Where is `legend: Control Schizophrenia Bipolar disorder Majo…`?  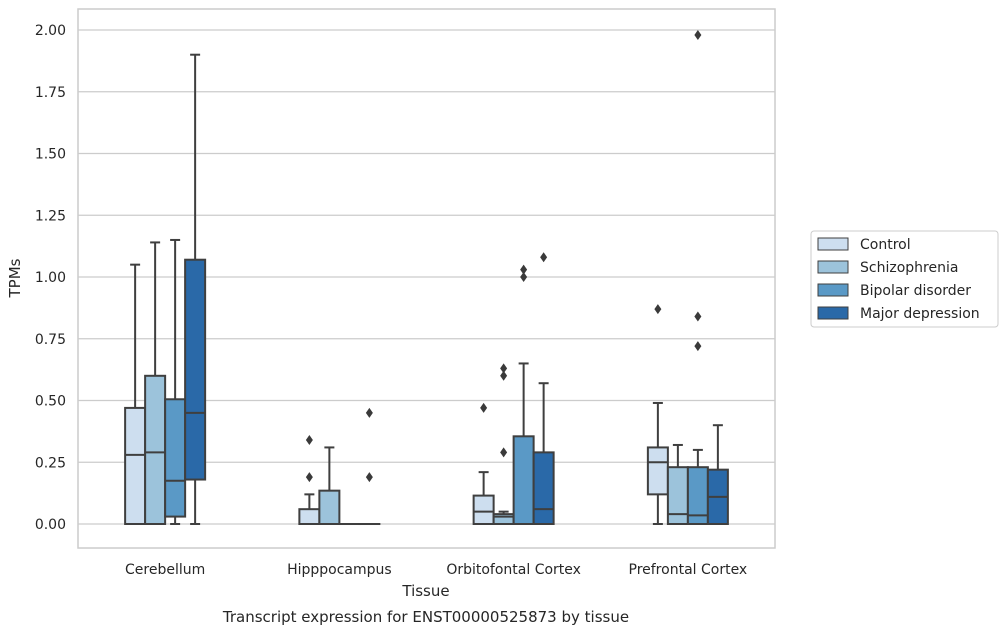
legend: Control Schizophrenia Bipolar disorder Majo… is located at coordinates (904, 279).